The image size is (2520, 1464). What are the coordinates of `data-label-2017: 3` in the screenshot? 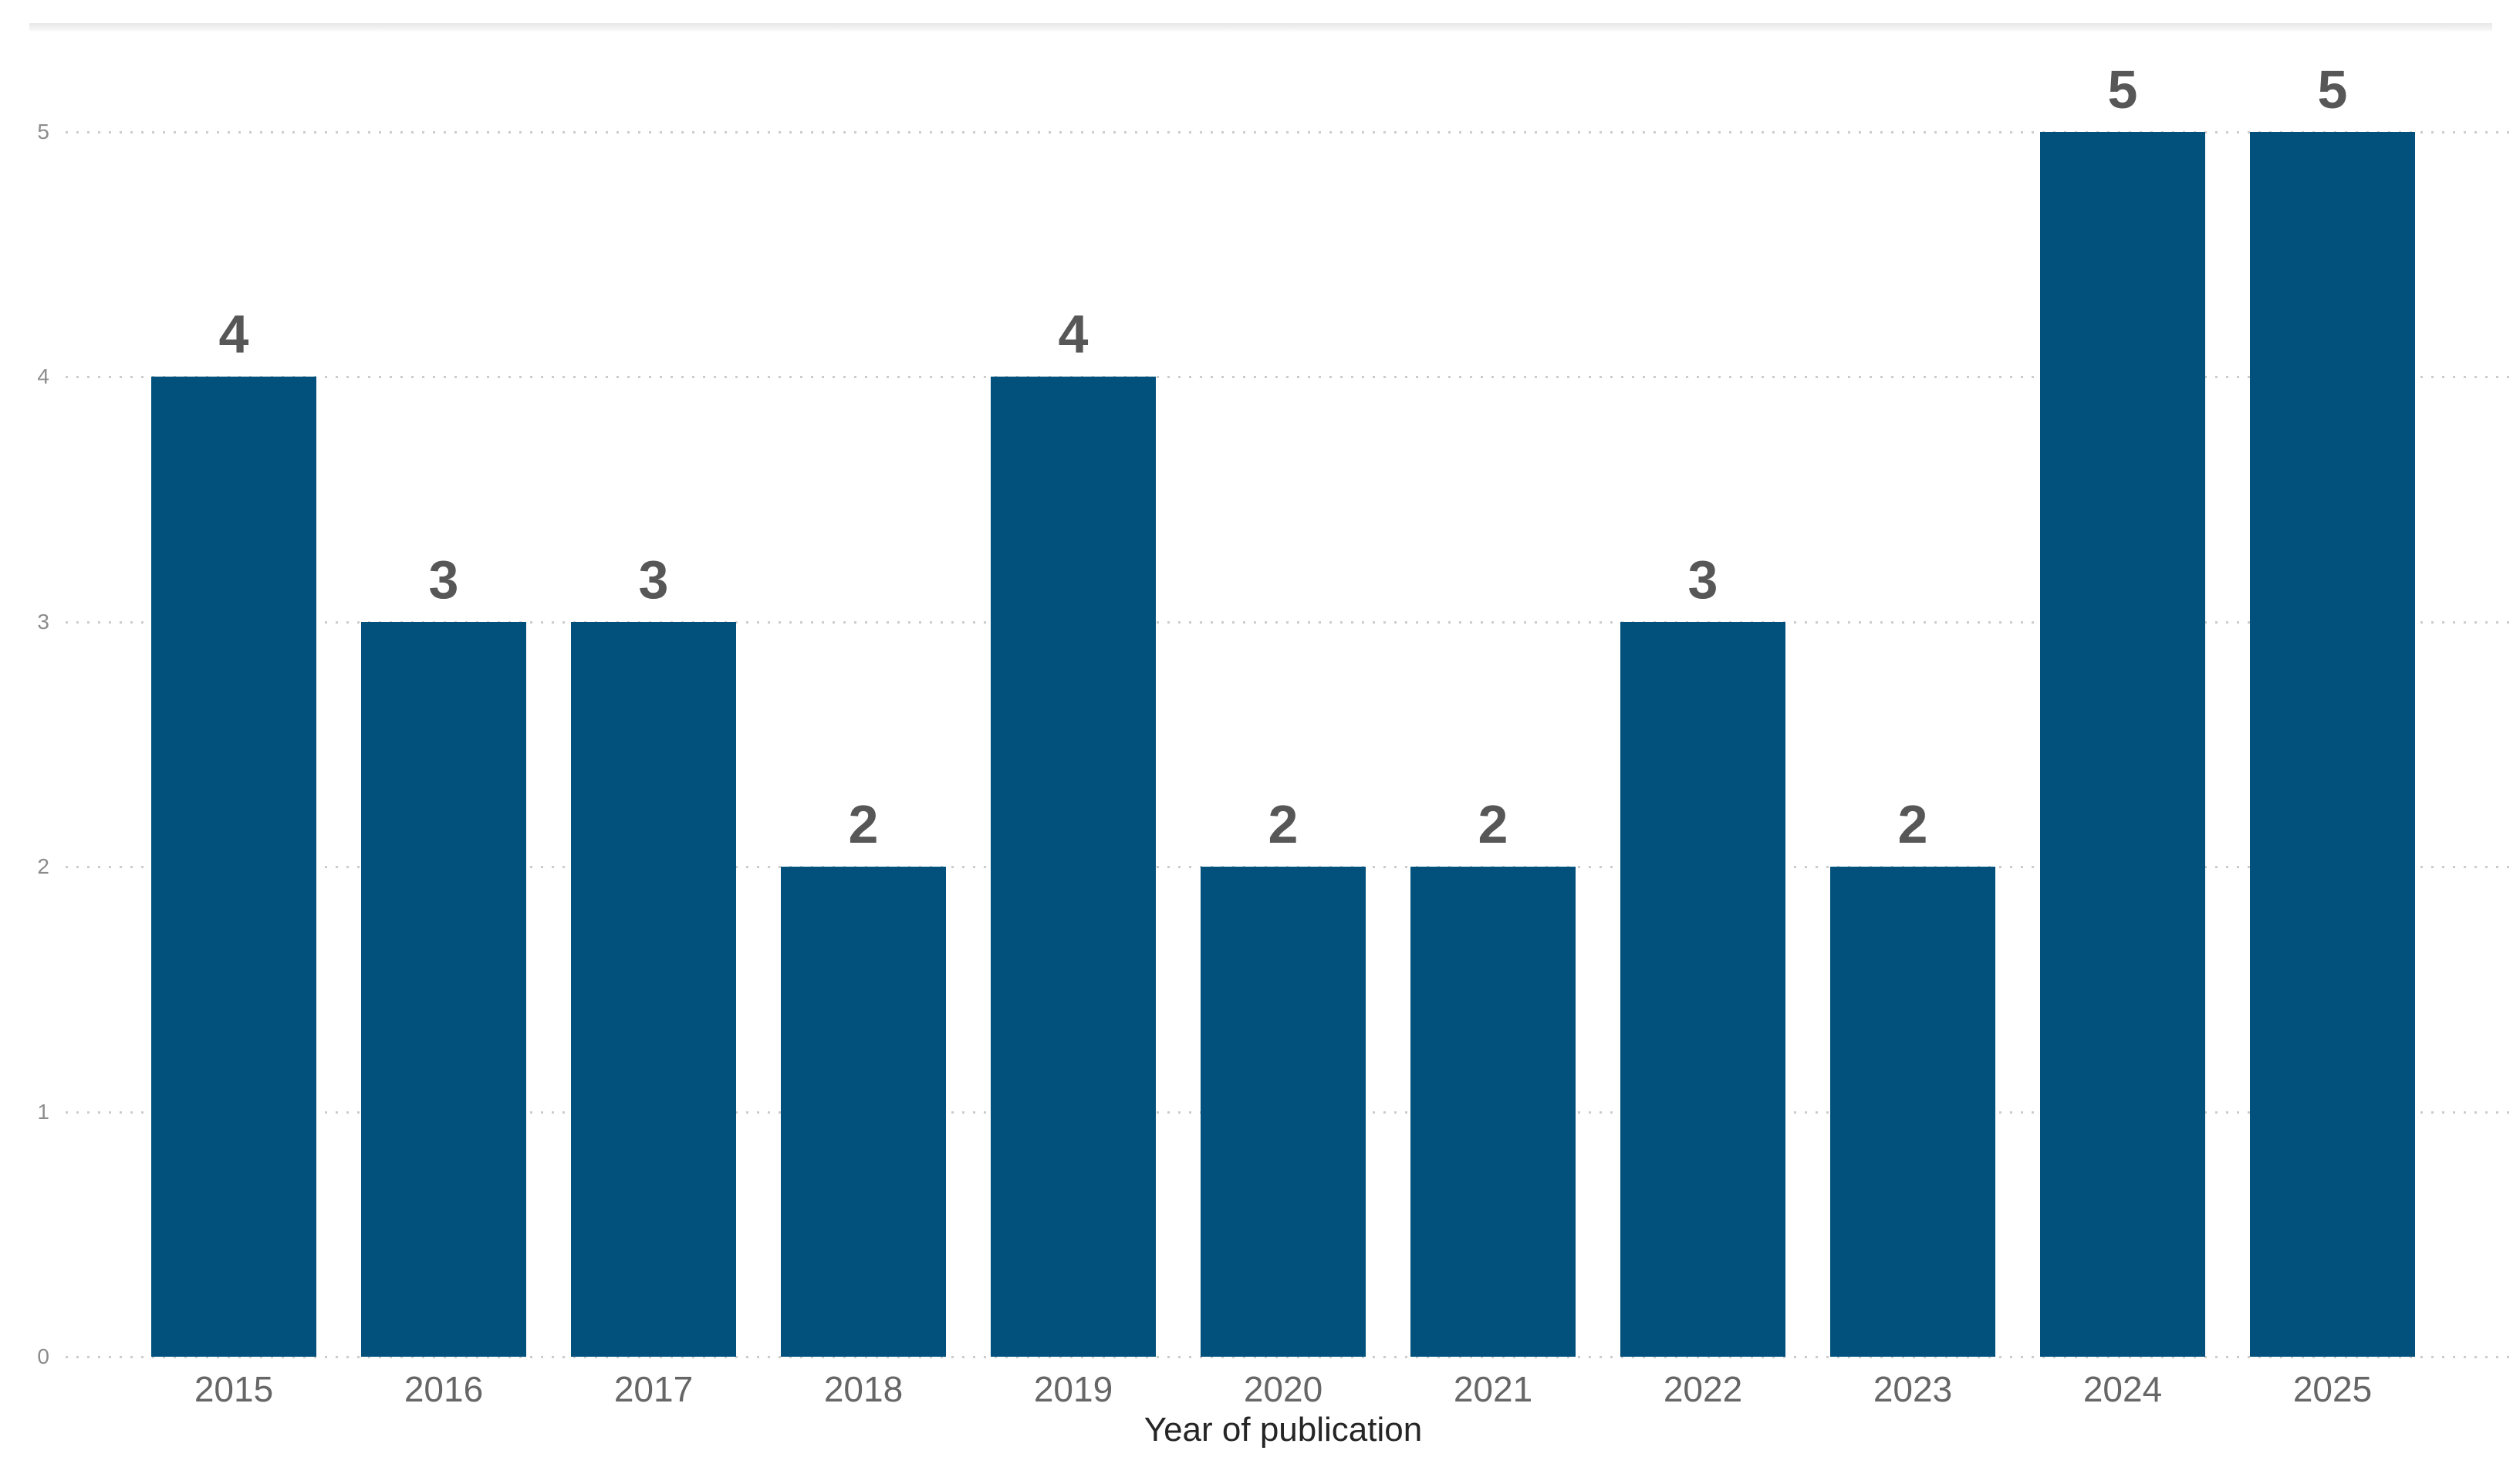 It's located at (653, 580).